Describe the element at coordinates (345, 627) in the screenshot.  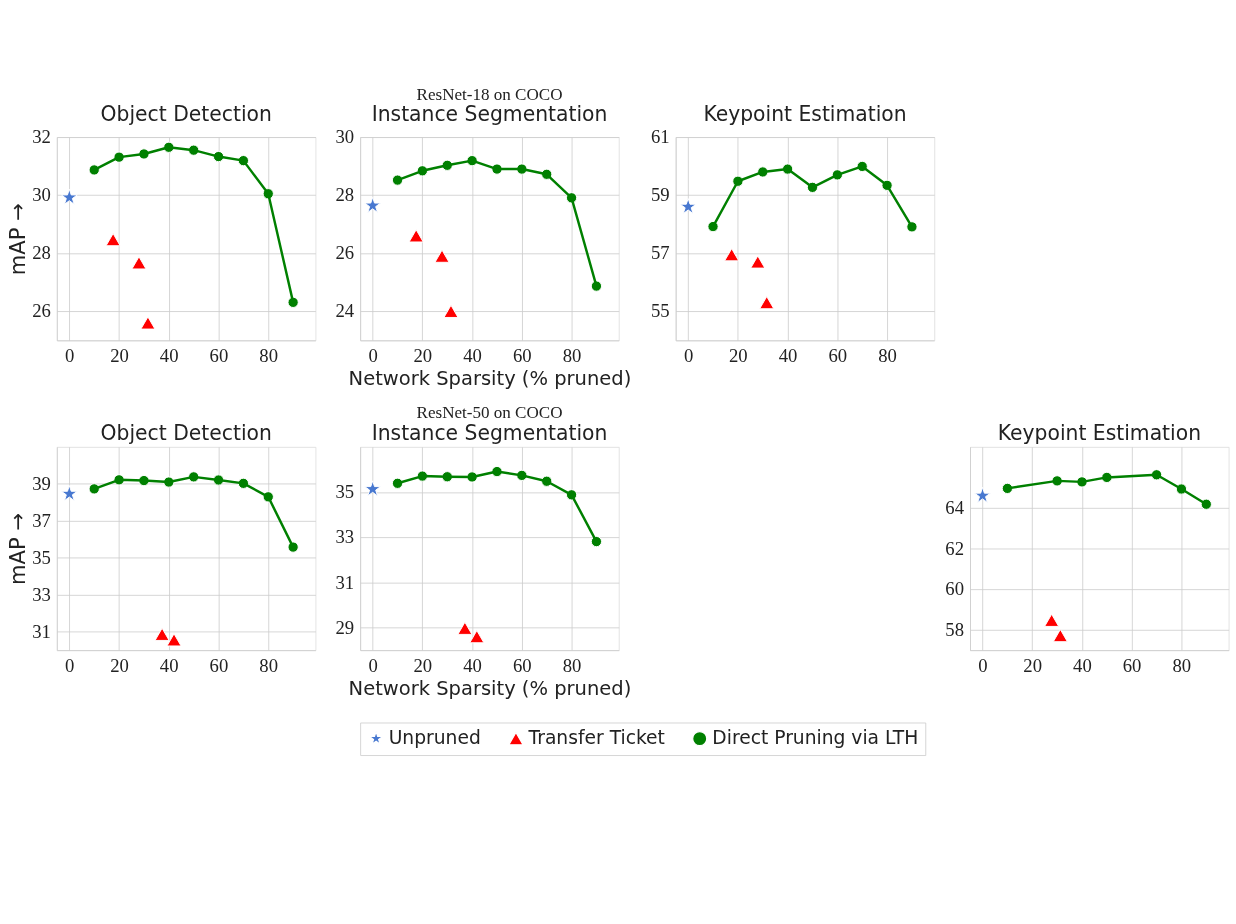
I see `y-tick-label: 29` at that location.